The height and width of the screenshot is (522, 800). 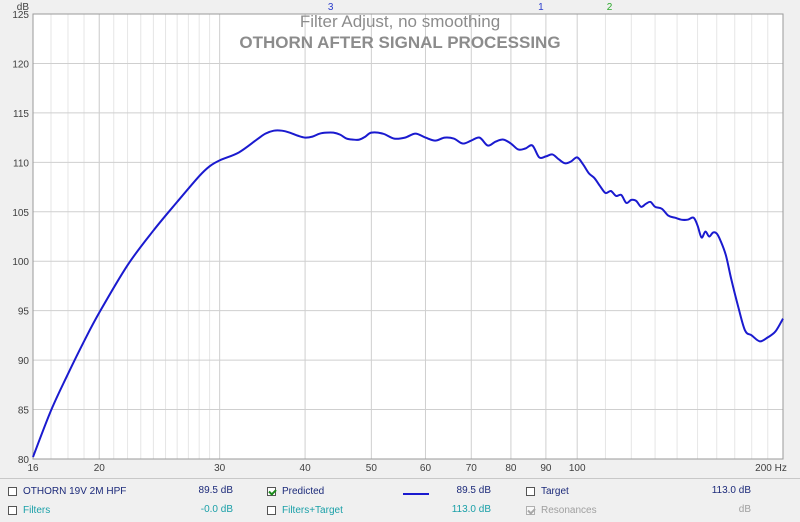 What do you see at coordinates (312, 510) in the screenshot?
I see `legend-label-filters-target: Filters+Target` at bounding box center [312, 510].